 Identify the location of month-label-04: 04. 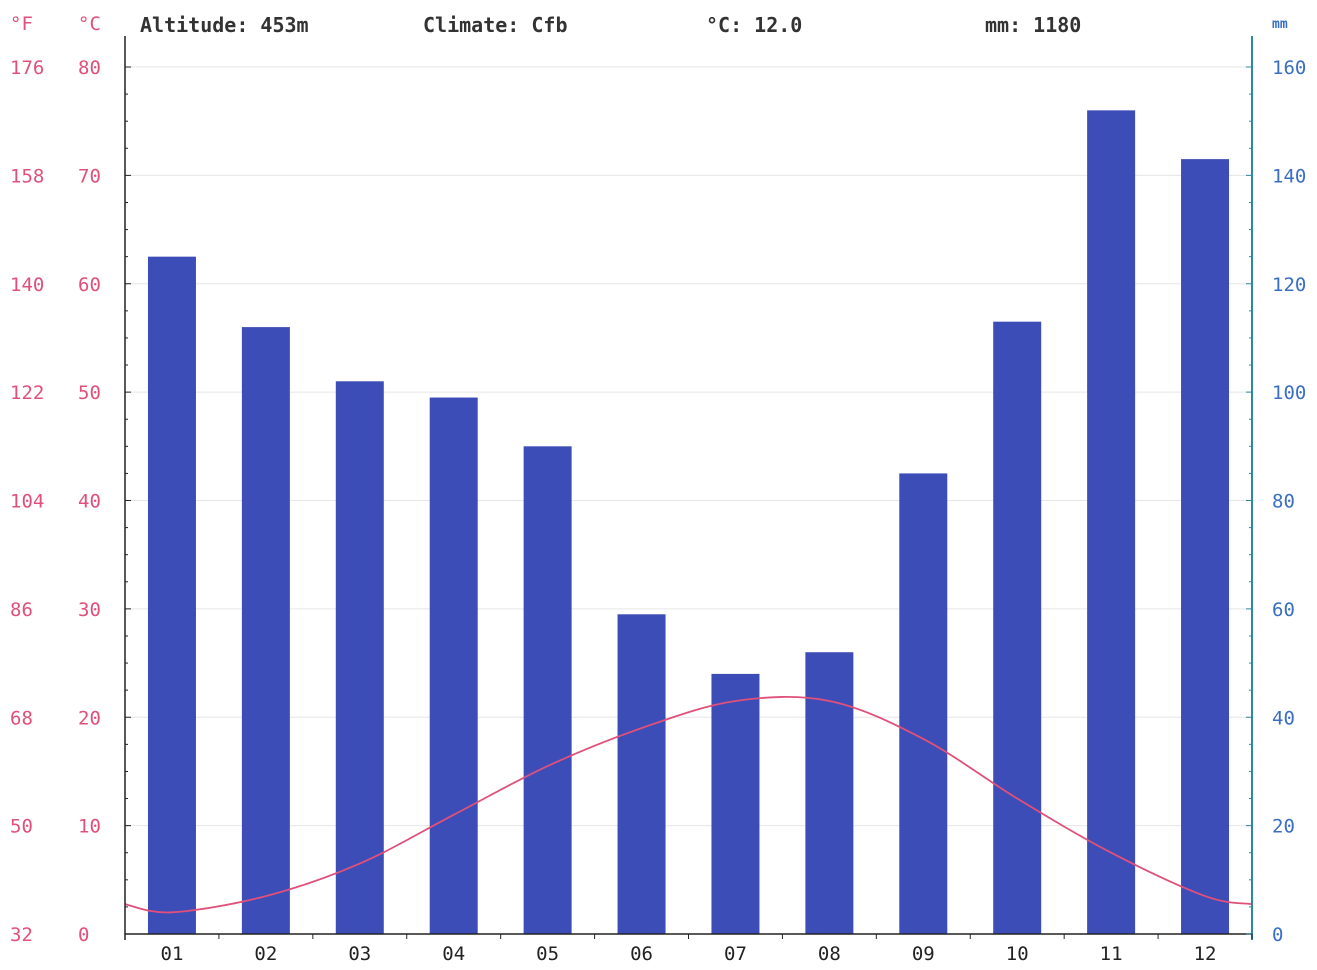
(453, 954).